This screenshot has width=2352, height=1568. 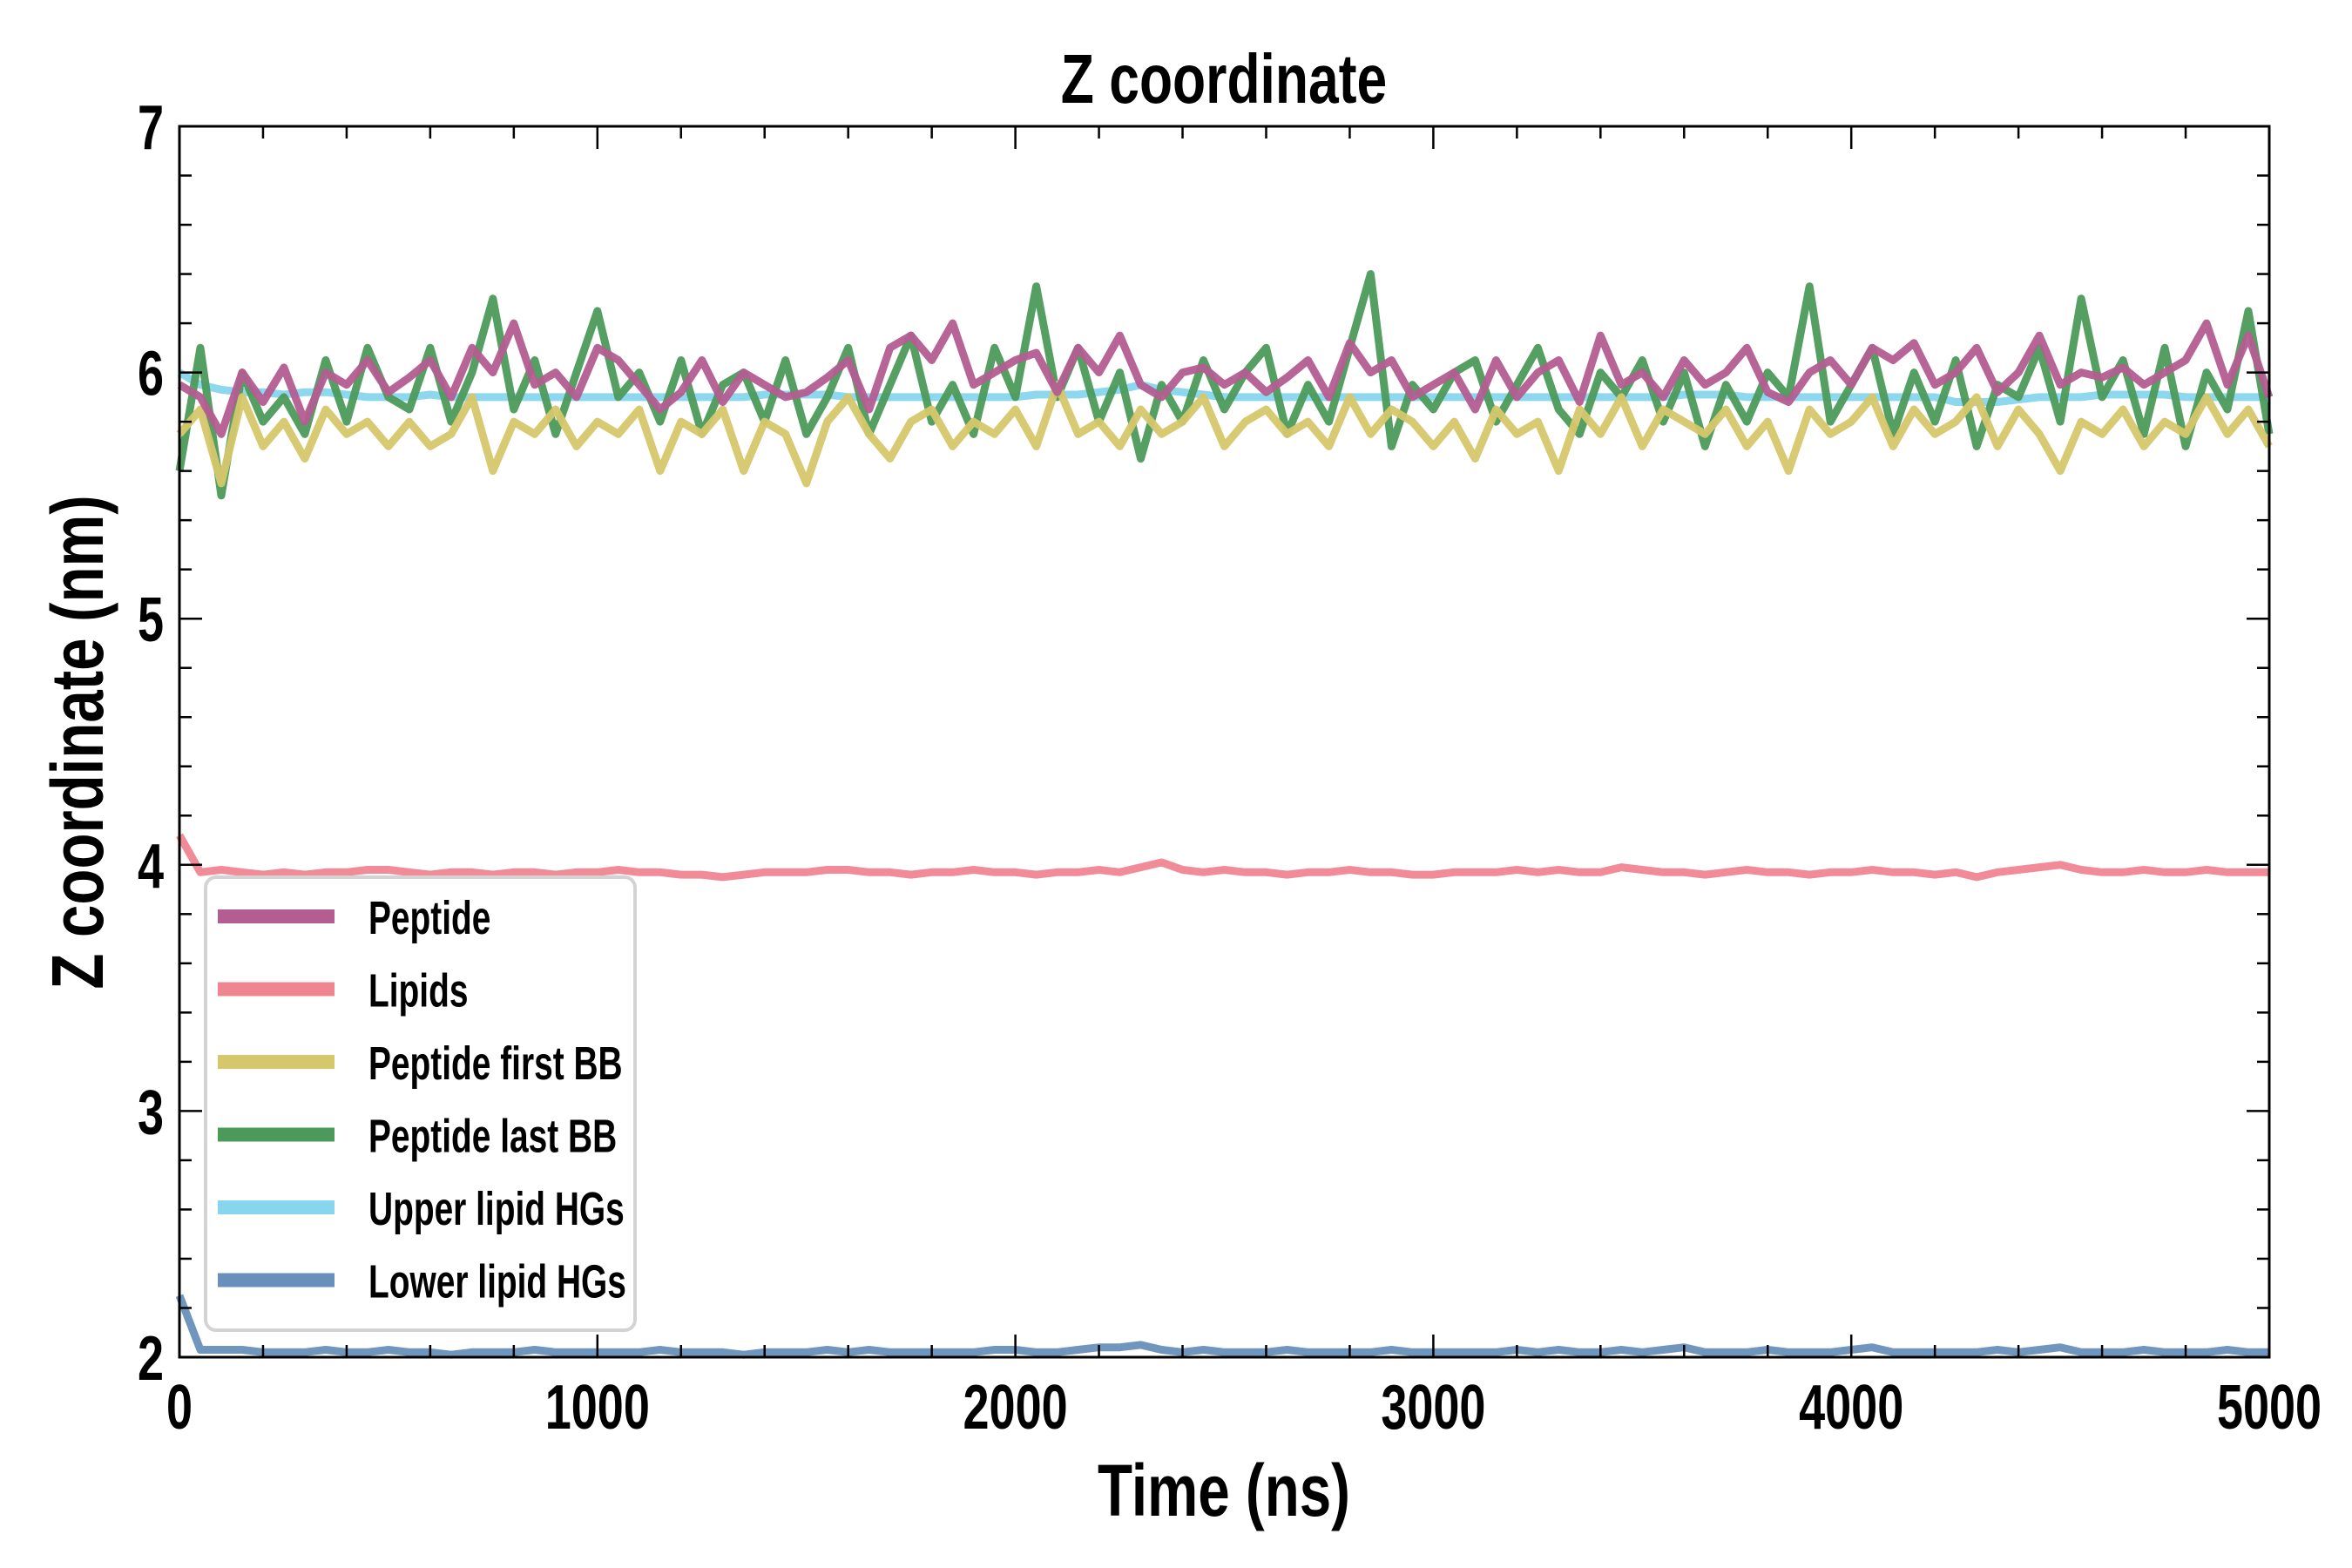 What do you see at coordinates (78, 742) in the screenshot?
I see `y-axis-label: Z coordinate (nm)` at bounding box center [78, 742].